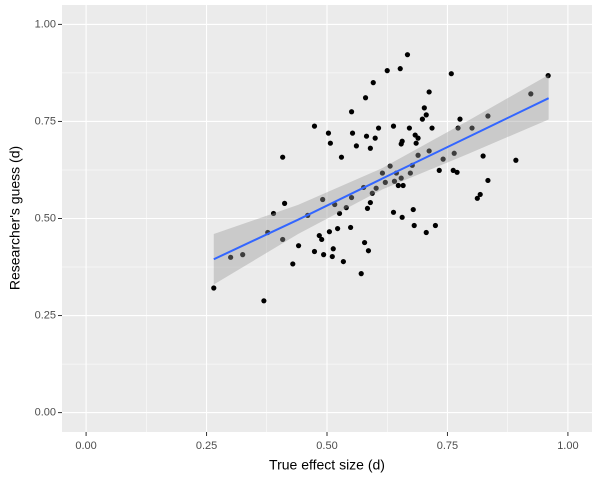  What do you see at coordinates (206, 446) in the screenshot?
I see `x-tick-label: 0.25` at bounding box center [206, 446].